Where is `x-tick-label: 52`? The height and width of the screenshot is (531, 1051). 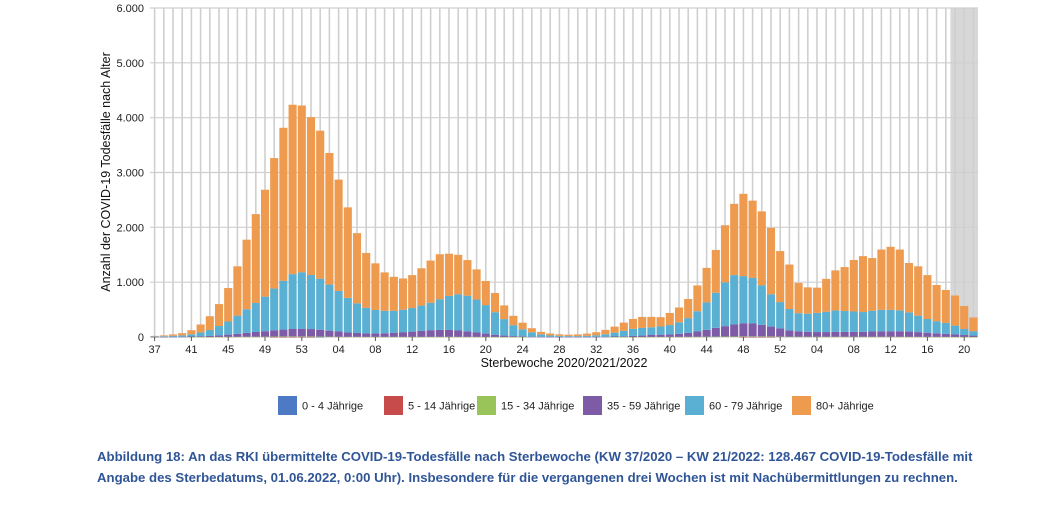
x-tick-label: 52 is located at coordinates (780, 350).